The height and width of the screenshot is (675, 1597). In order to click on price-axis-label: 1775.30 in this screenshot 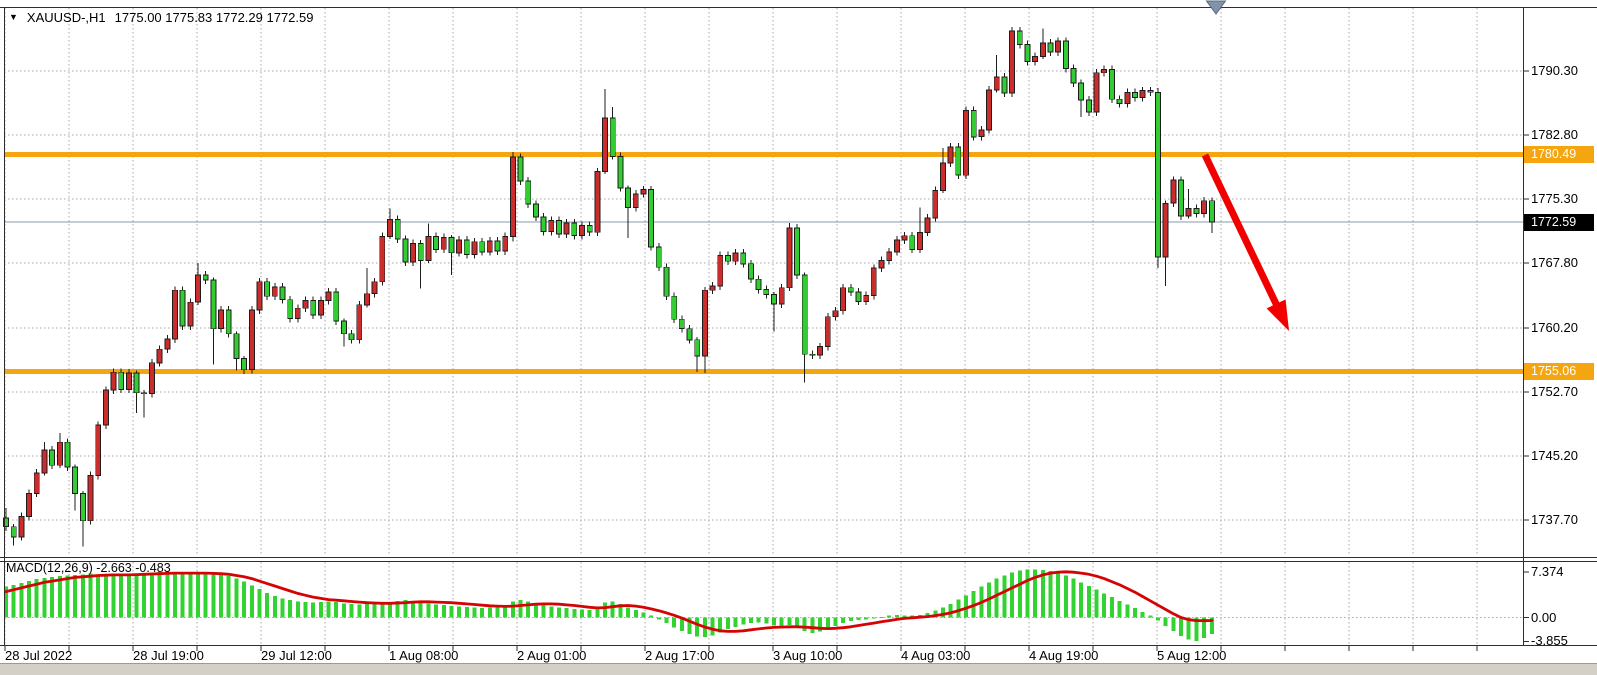, I will do `click(1554, 198)`.